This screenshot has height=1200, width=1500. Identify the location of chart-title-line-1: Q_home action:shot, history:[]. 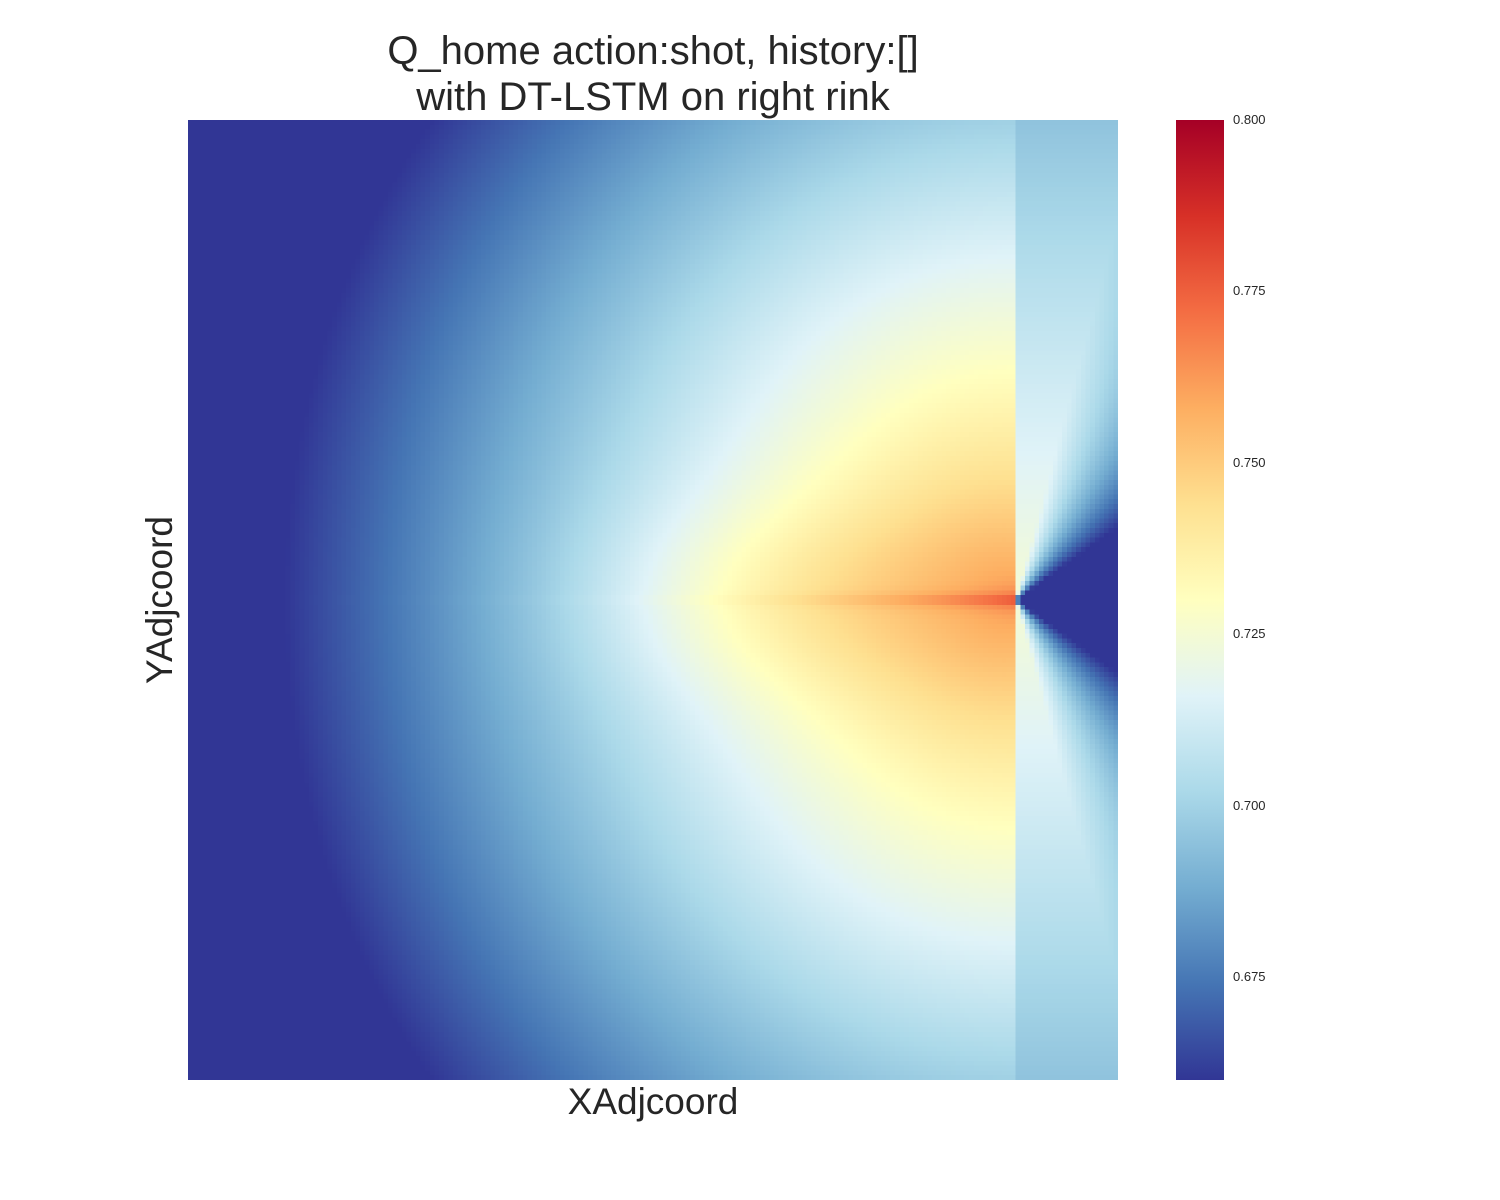
(653, 51).